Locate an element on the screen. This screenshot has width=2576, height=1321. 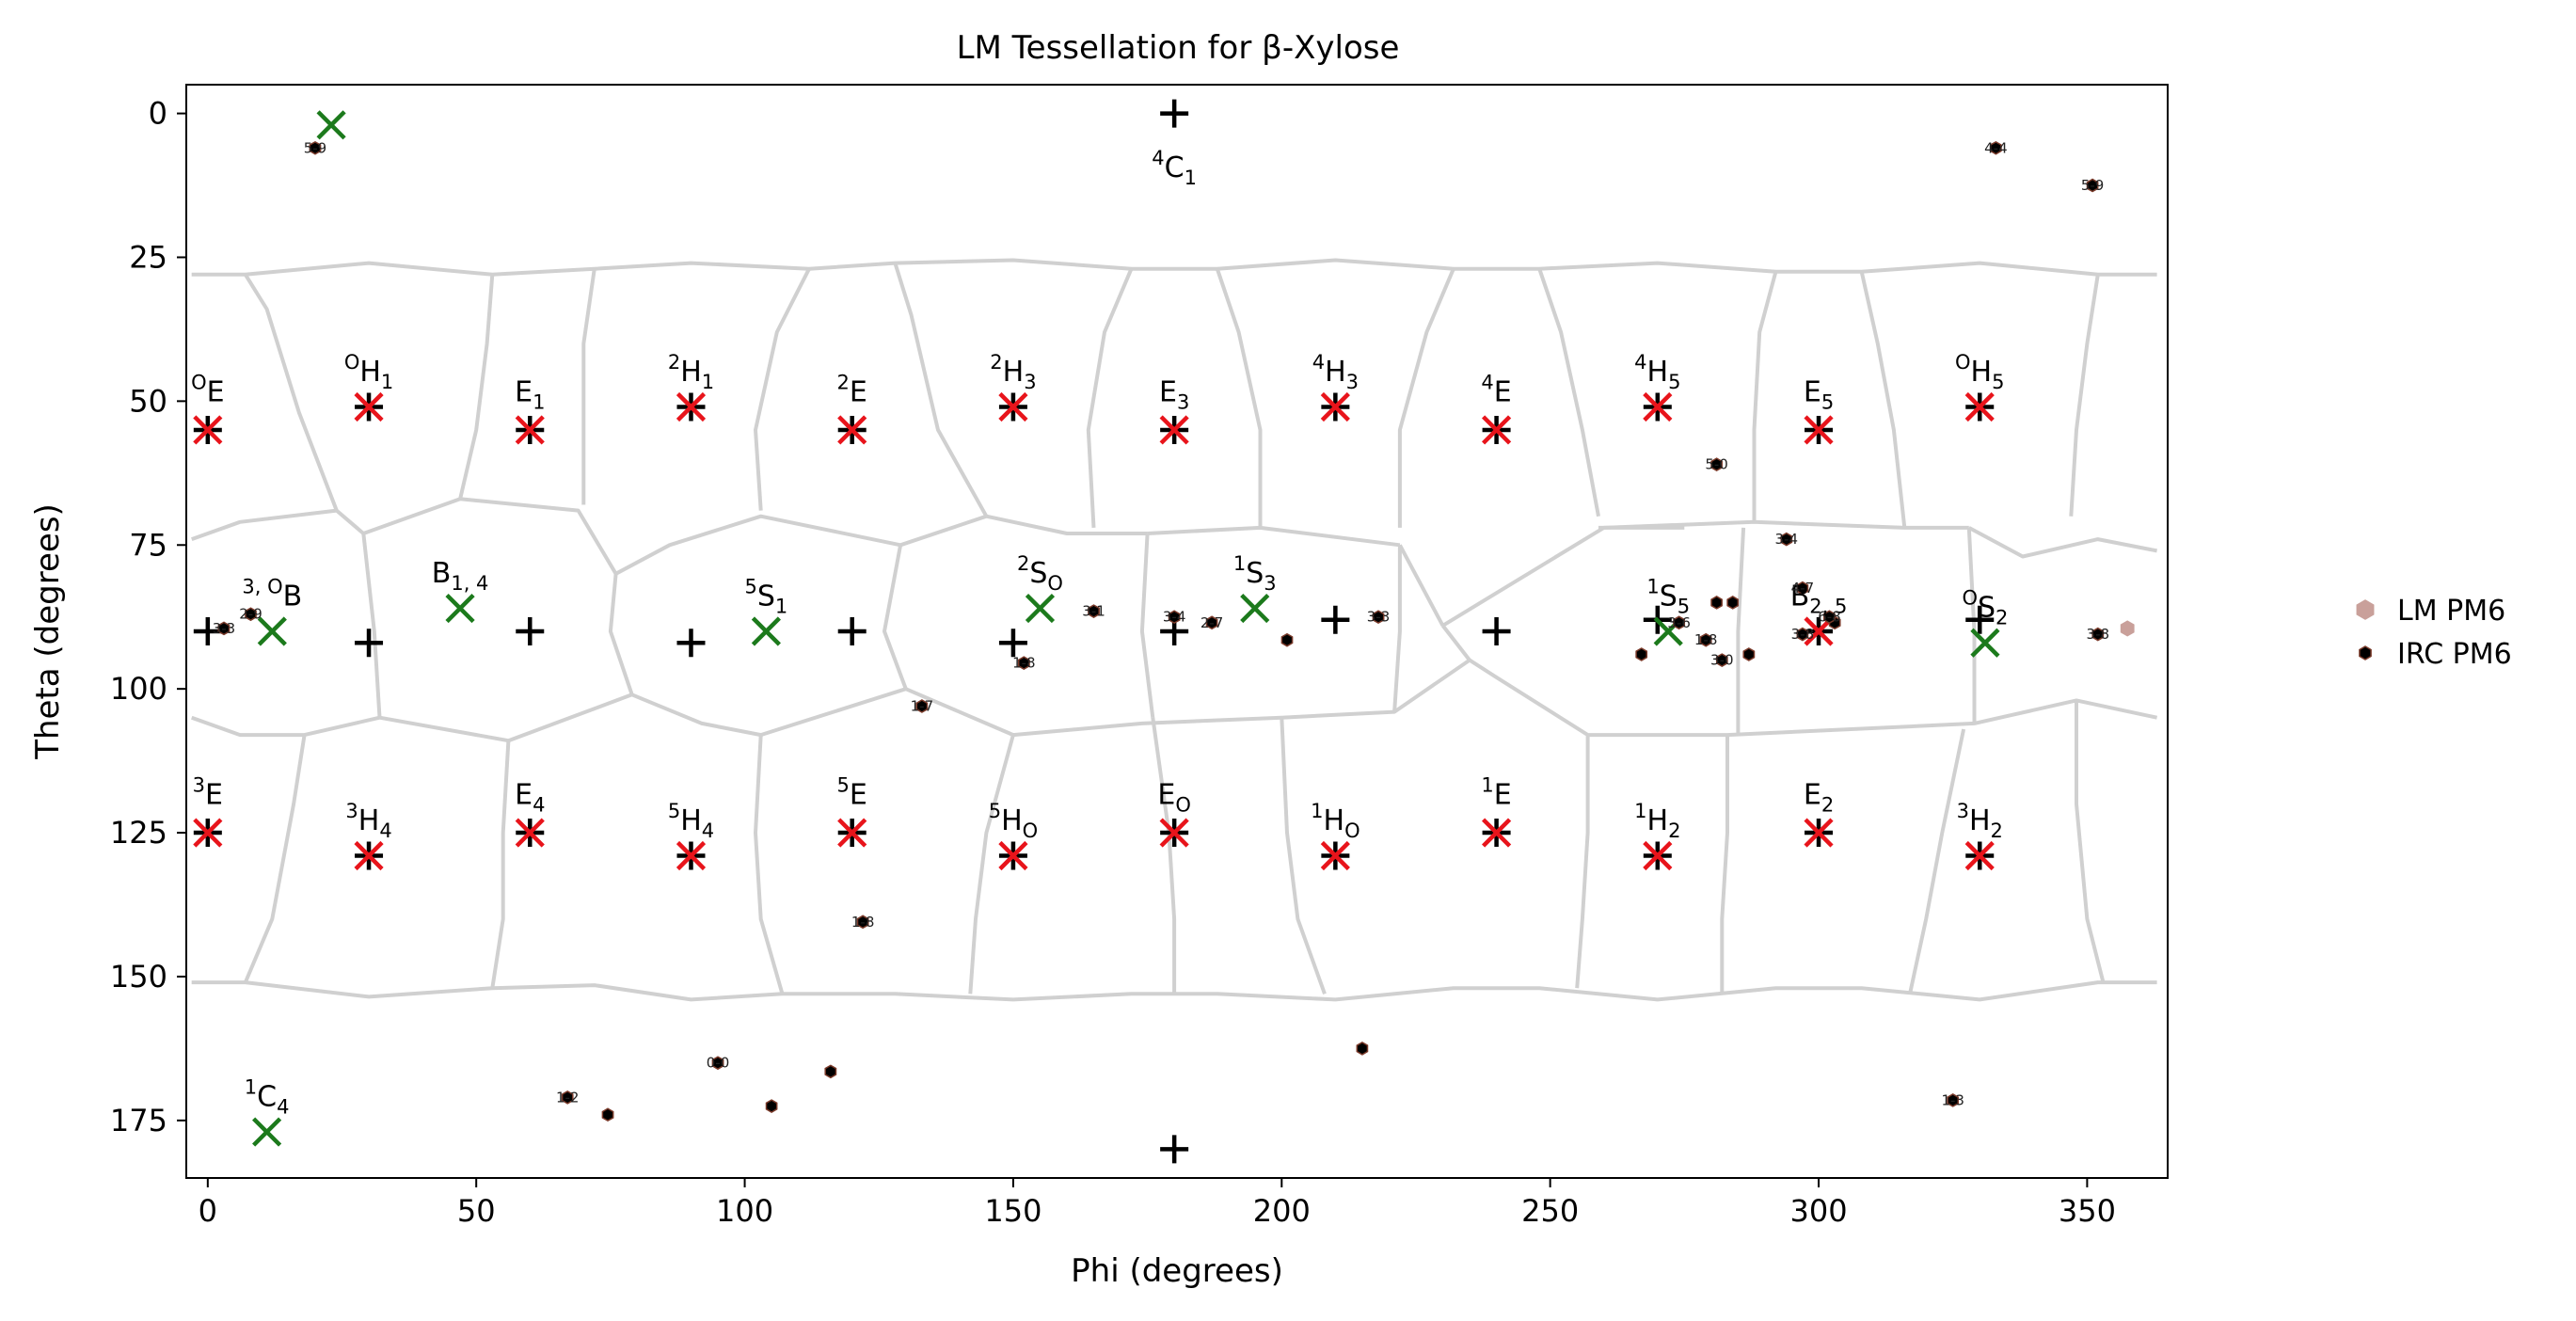
irc-pm6-label-19: 3-1 is located at coordinates (1093, 611).